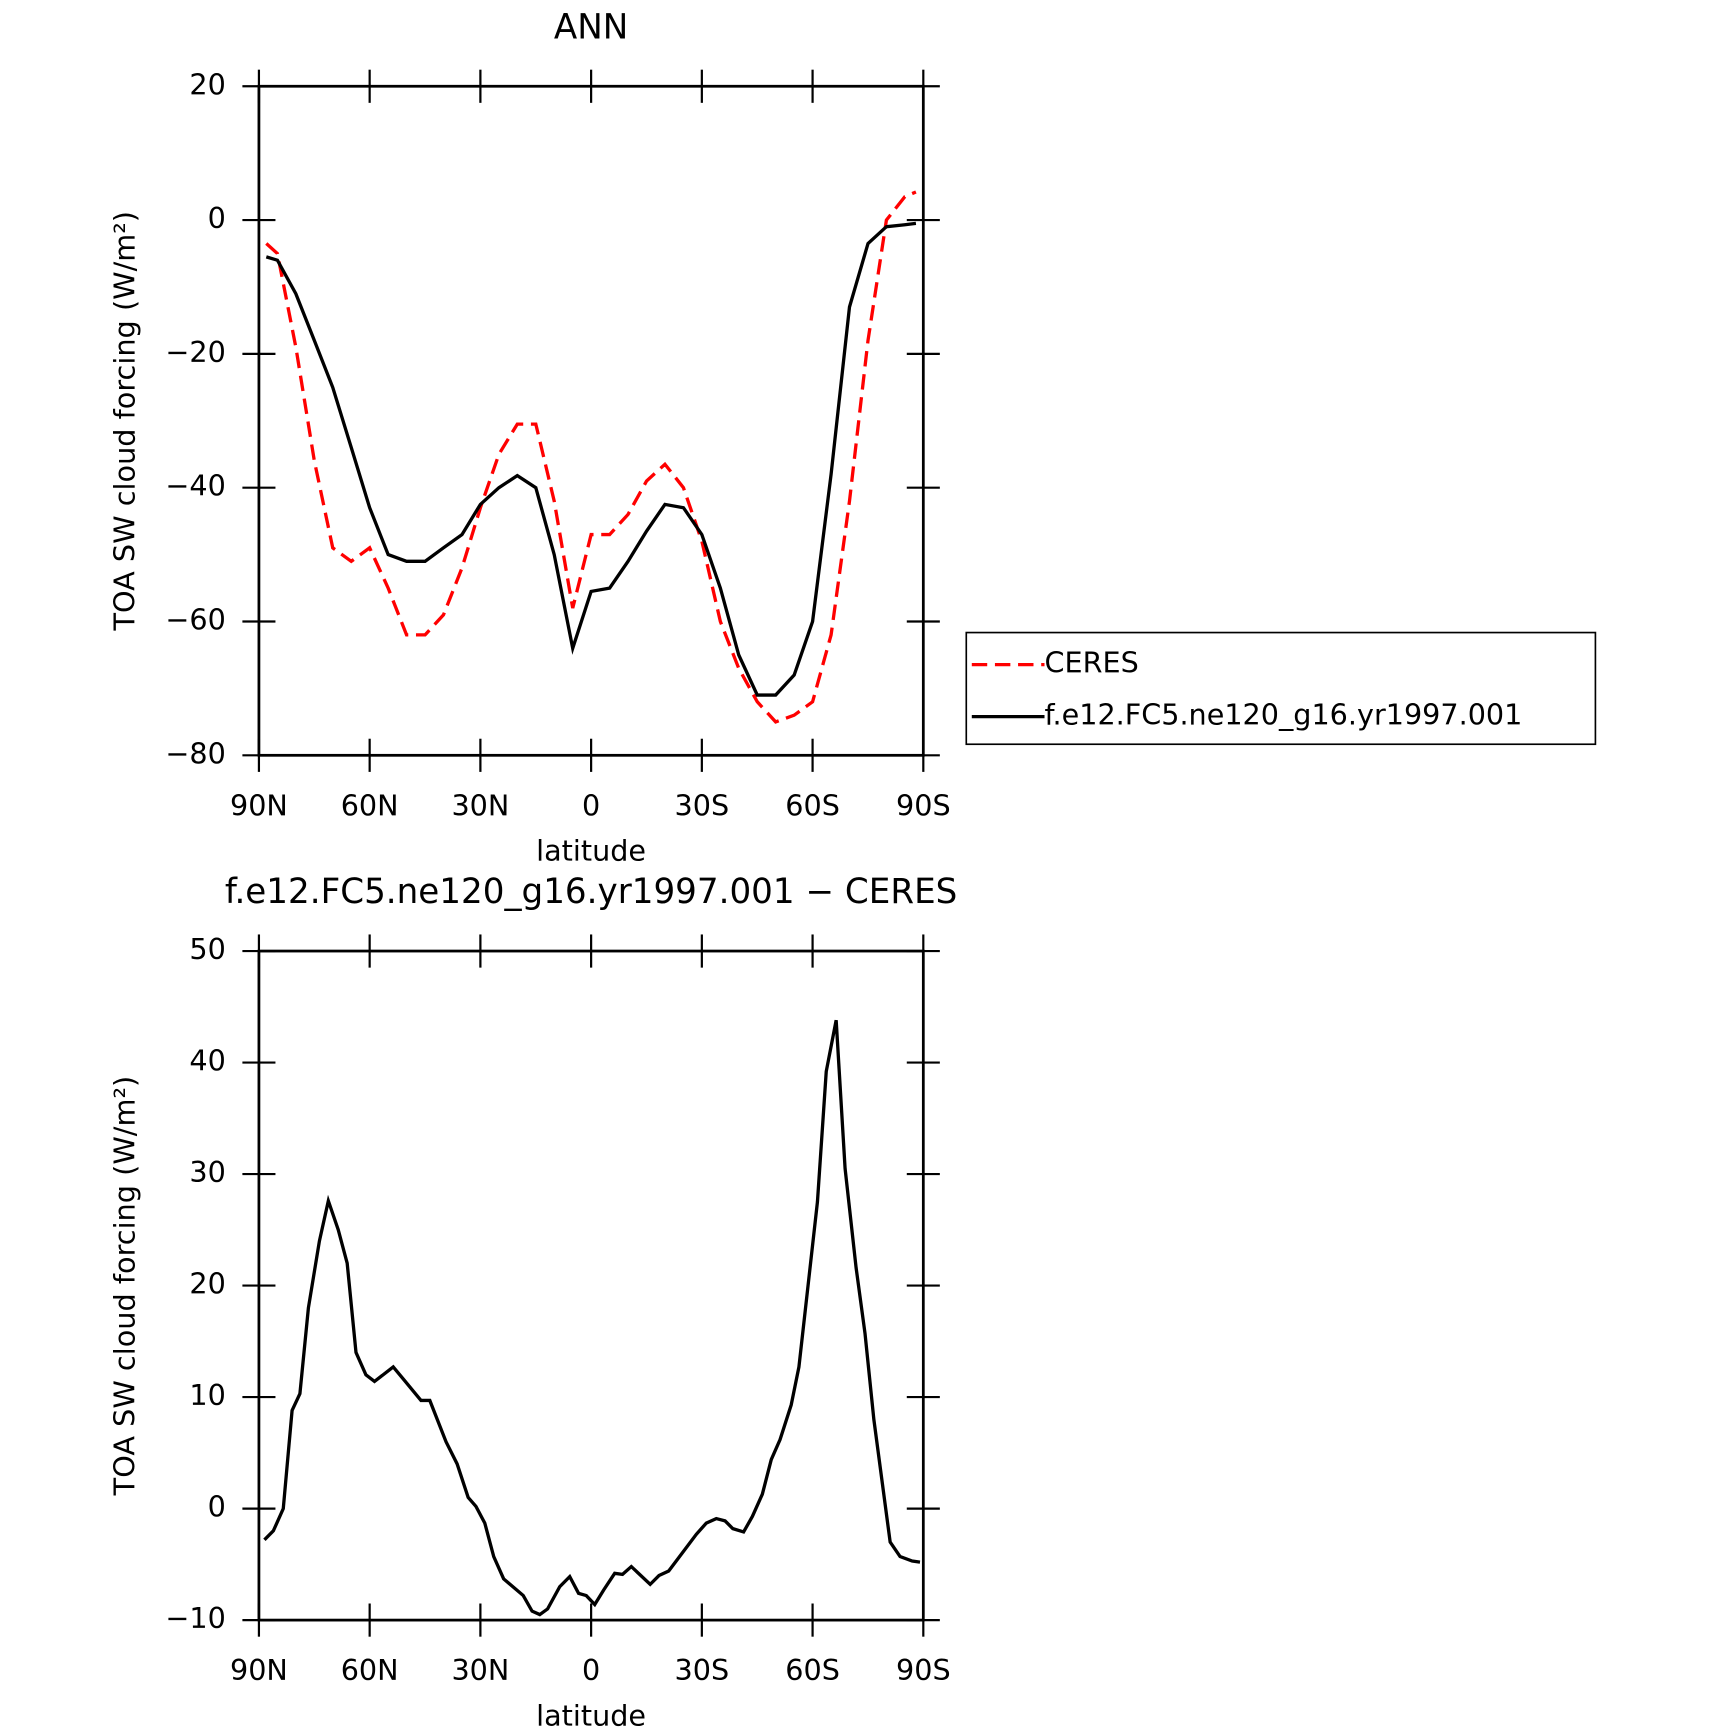  What do you see at coordinates (207, 1061) in the screenshot?
I see `y-tick-label: 40` at bounding box center [207, 1061].